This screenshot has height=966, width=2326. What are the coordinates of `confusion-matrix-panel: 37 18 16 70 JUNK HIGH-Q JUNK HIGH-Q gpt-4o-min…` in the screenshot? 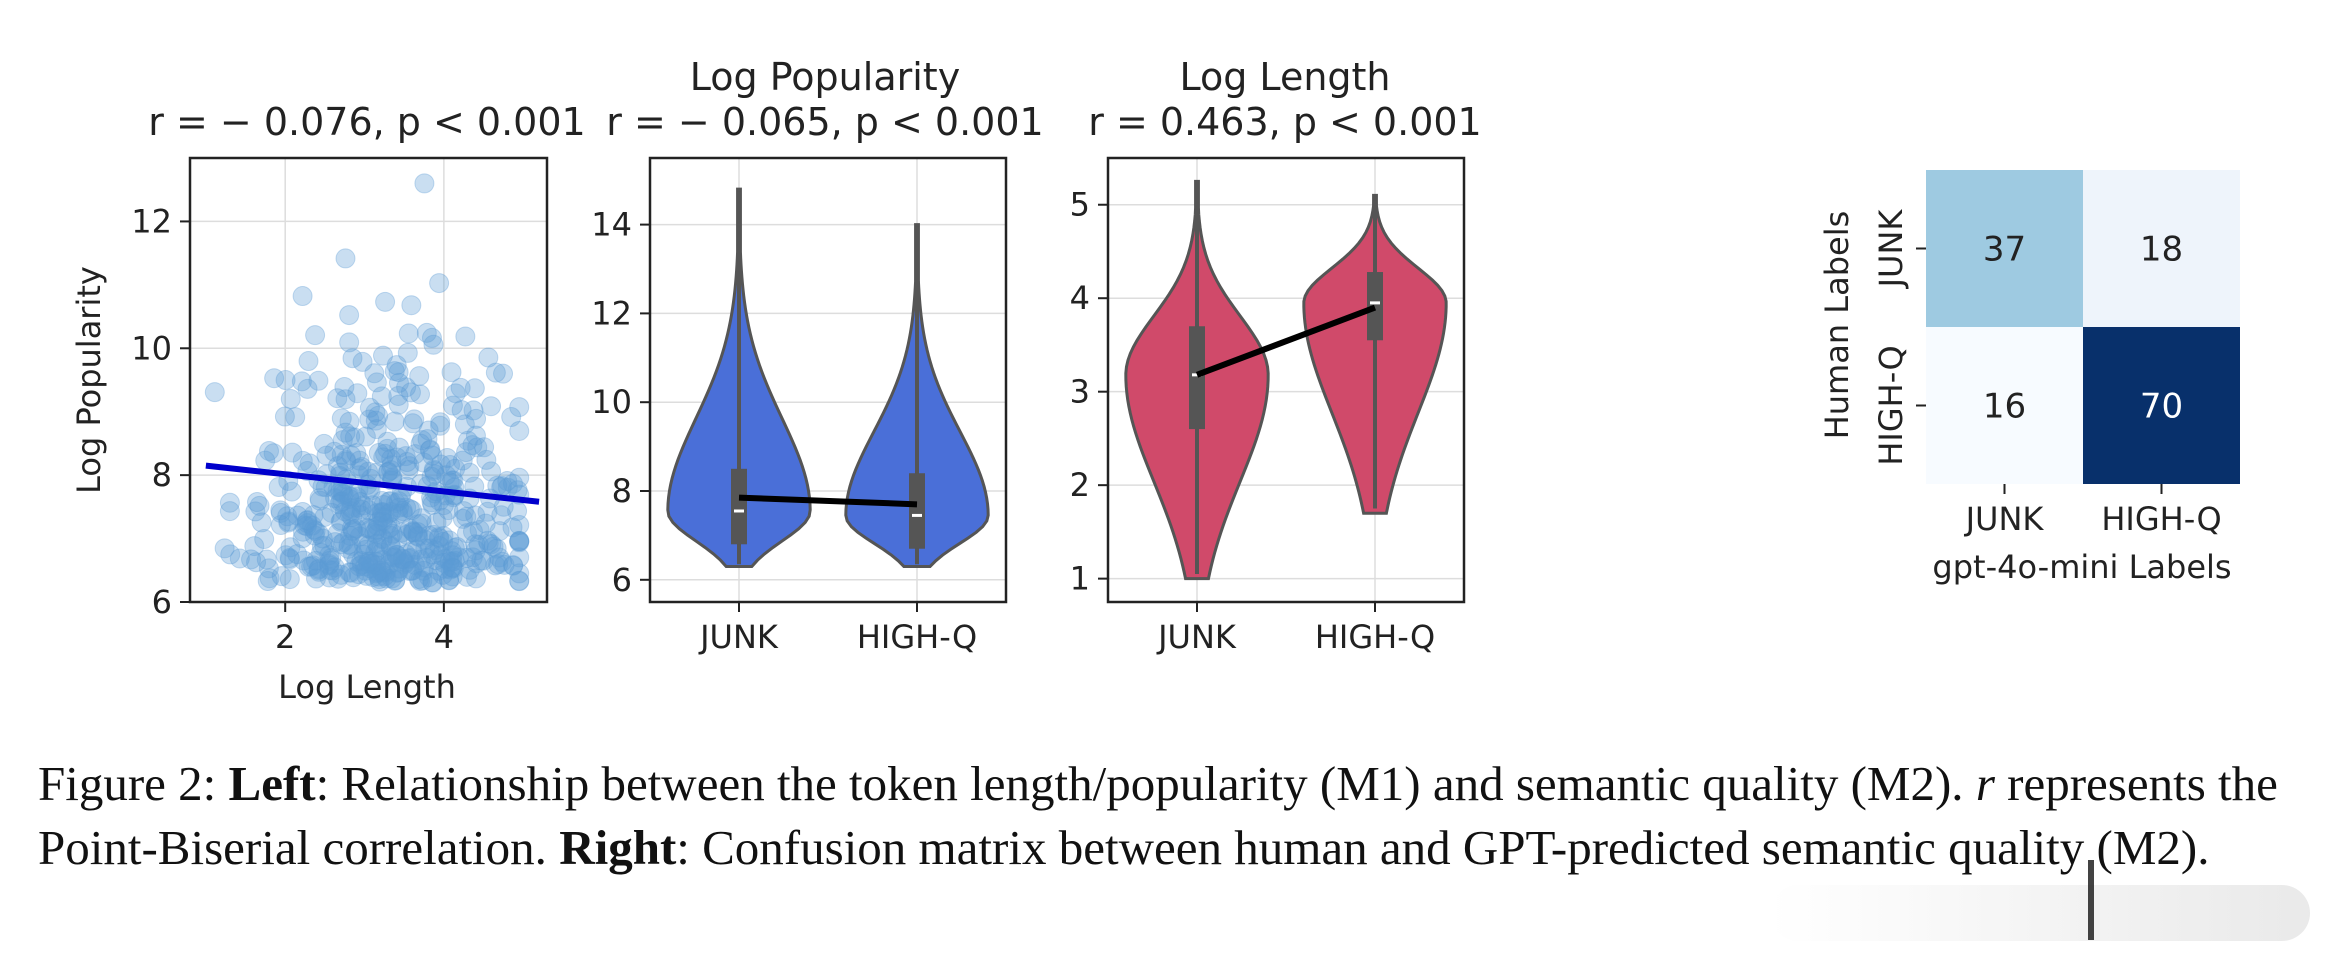 It's located at (2029, 378).